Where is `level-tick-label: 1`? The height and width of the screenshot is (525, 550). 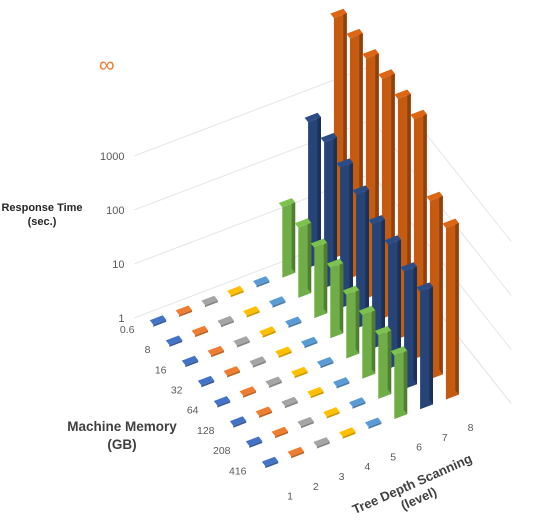 level-tick-label: 1 is located at coordinates (290, 497).